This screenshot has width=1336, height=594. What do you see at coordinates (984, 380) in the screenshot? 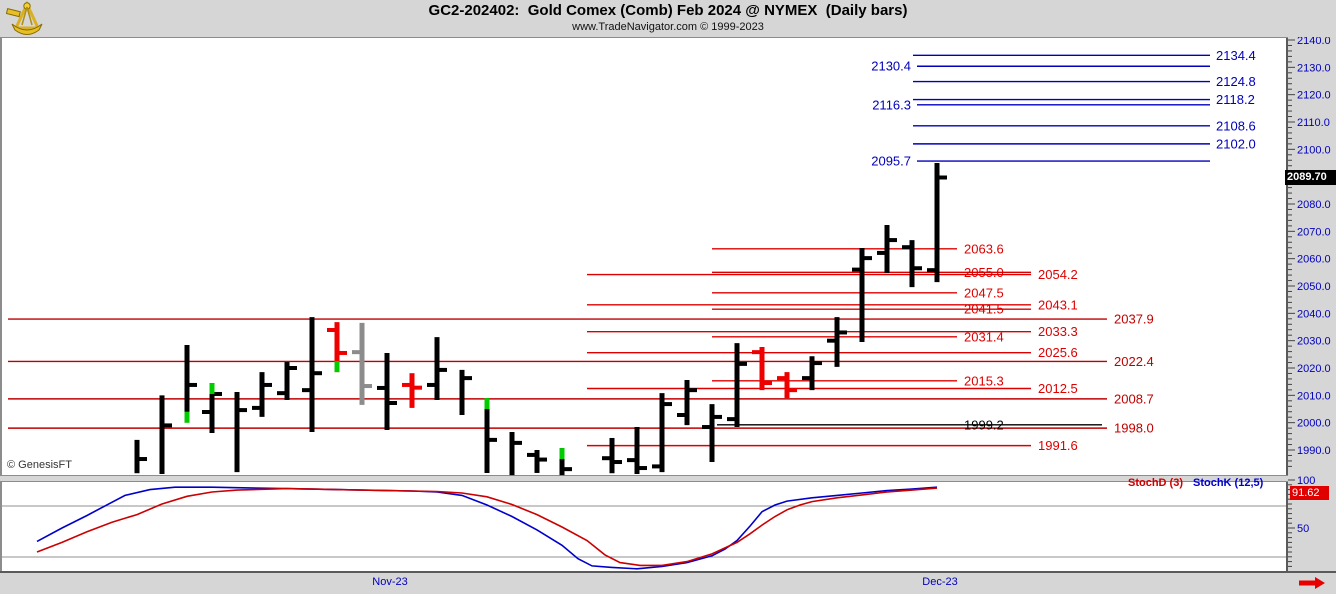
I see `level-label: 2015.3` at bounding box center [984, 380].